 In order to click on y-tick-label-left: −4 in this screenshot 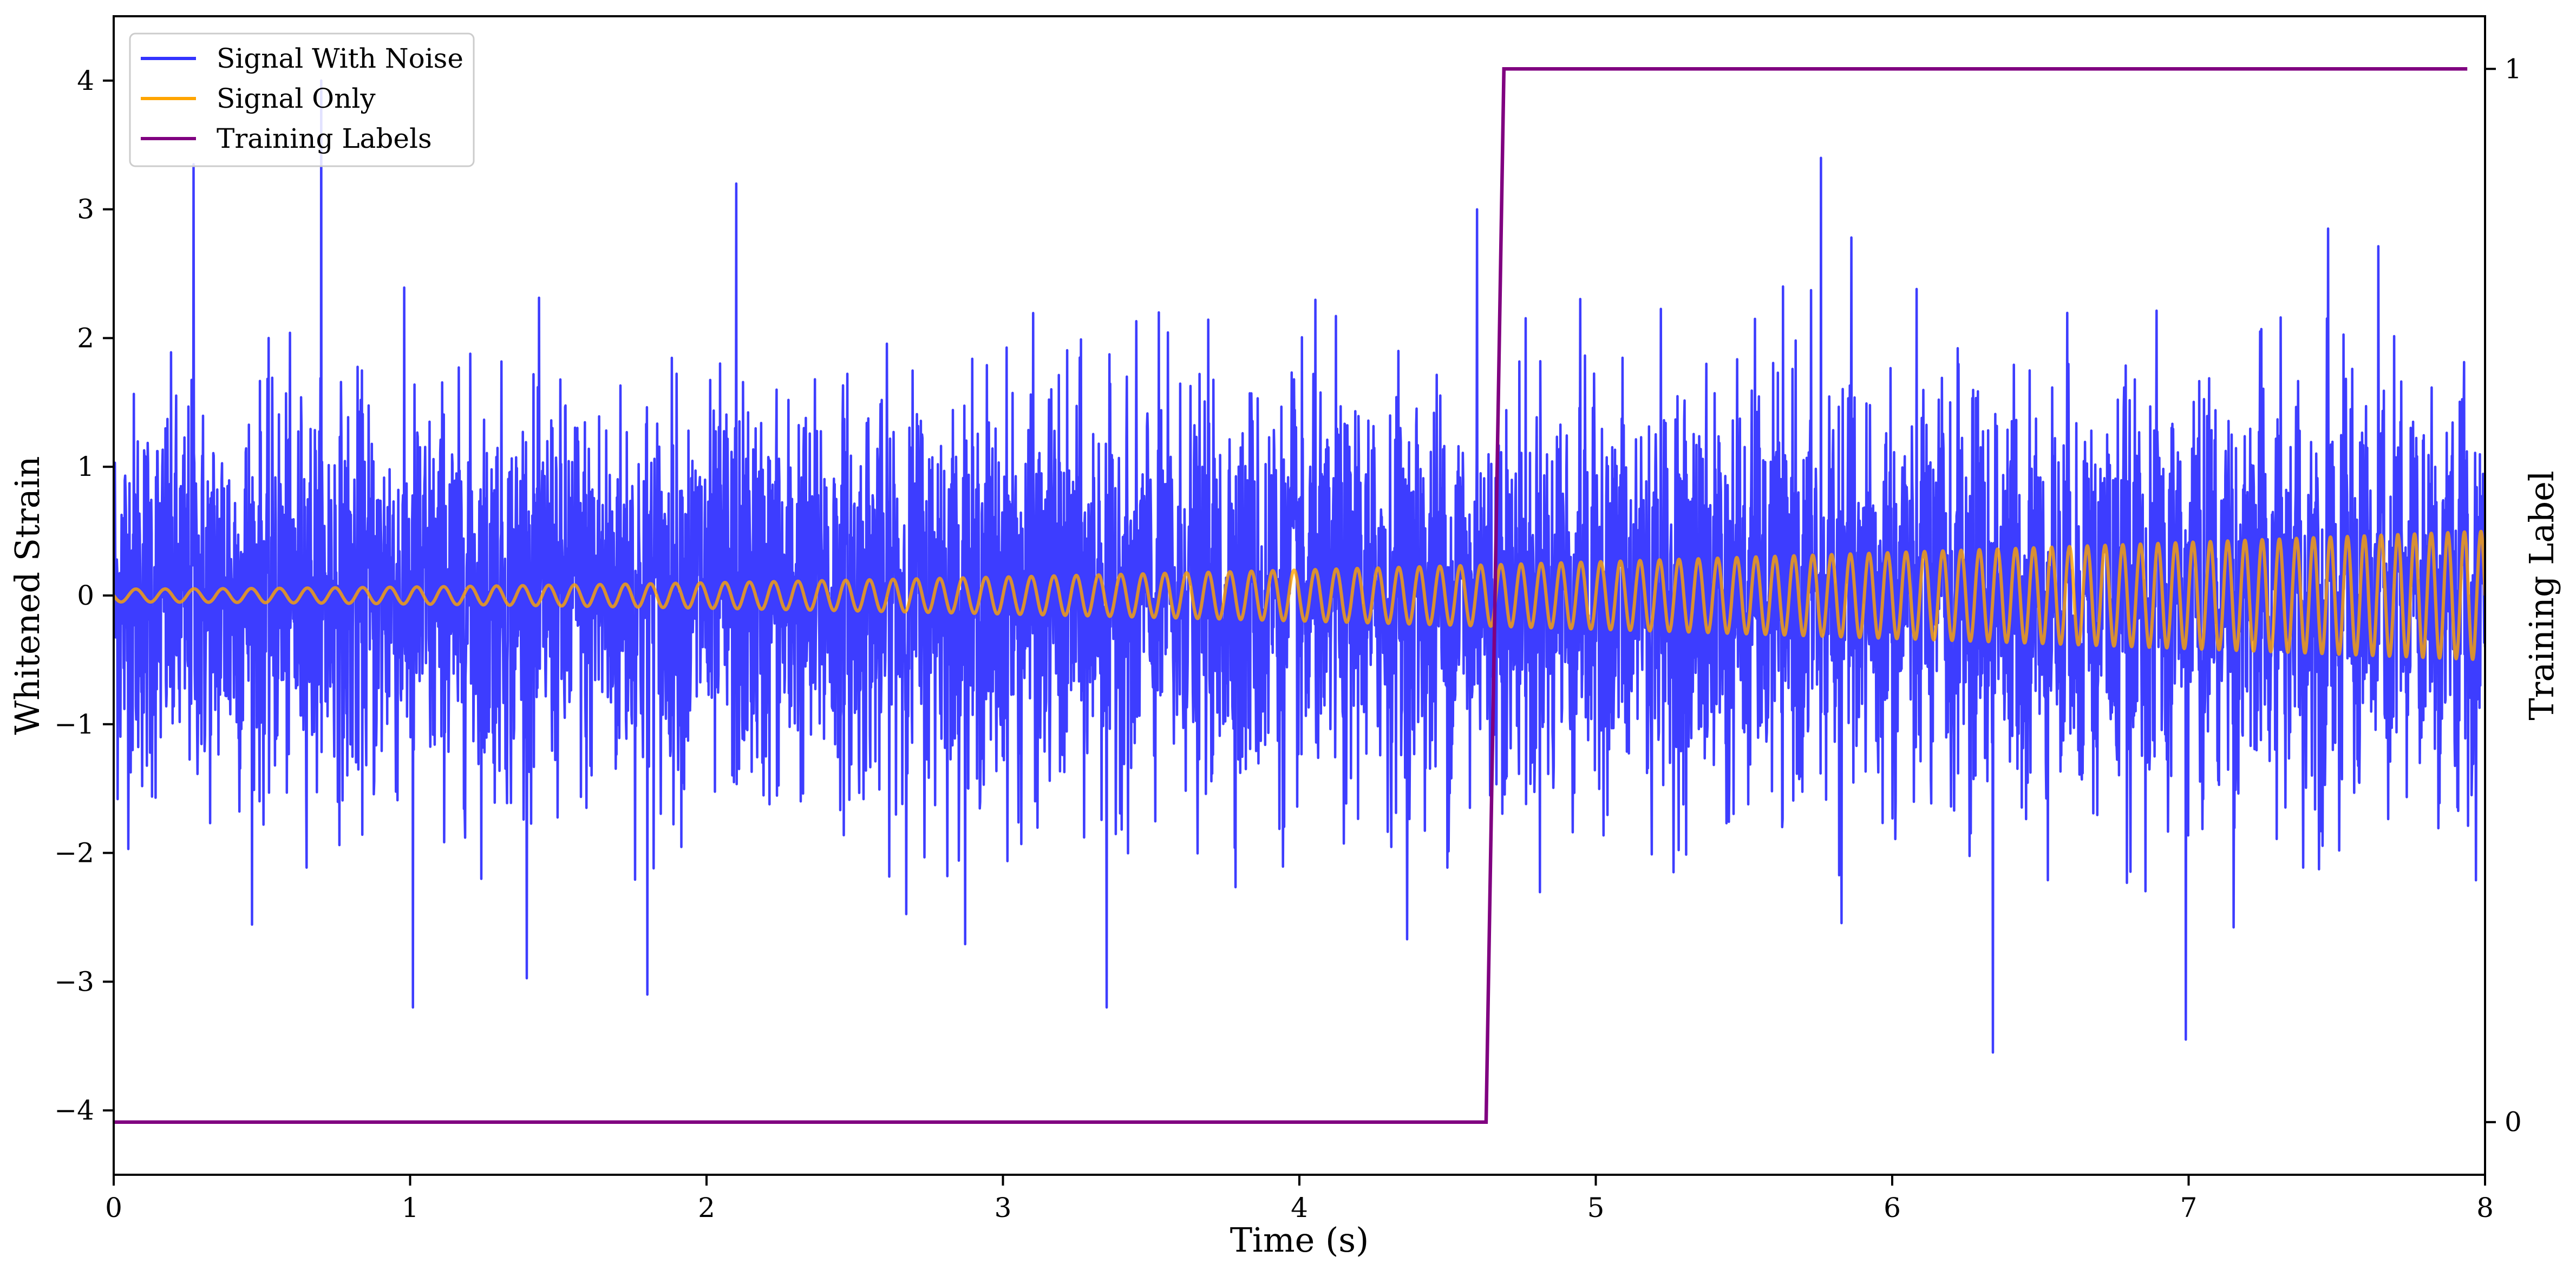, I will do `click(74, 1110)`.